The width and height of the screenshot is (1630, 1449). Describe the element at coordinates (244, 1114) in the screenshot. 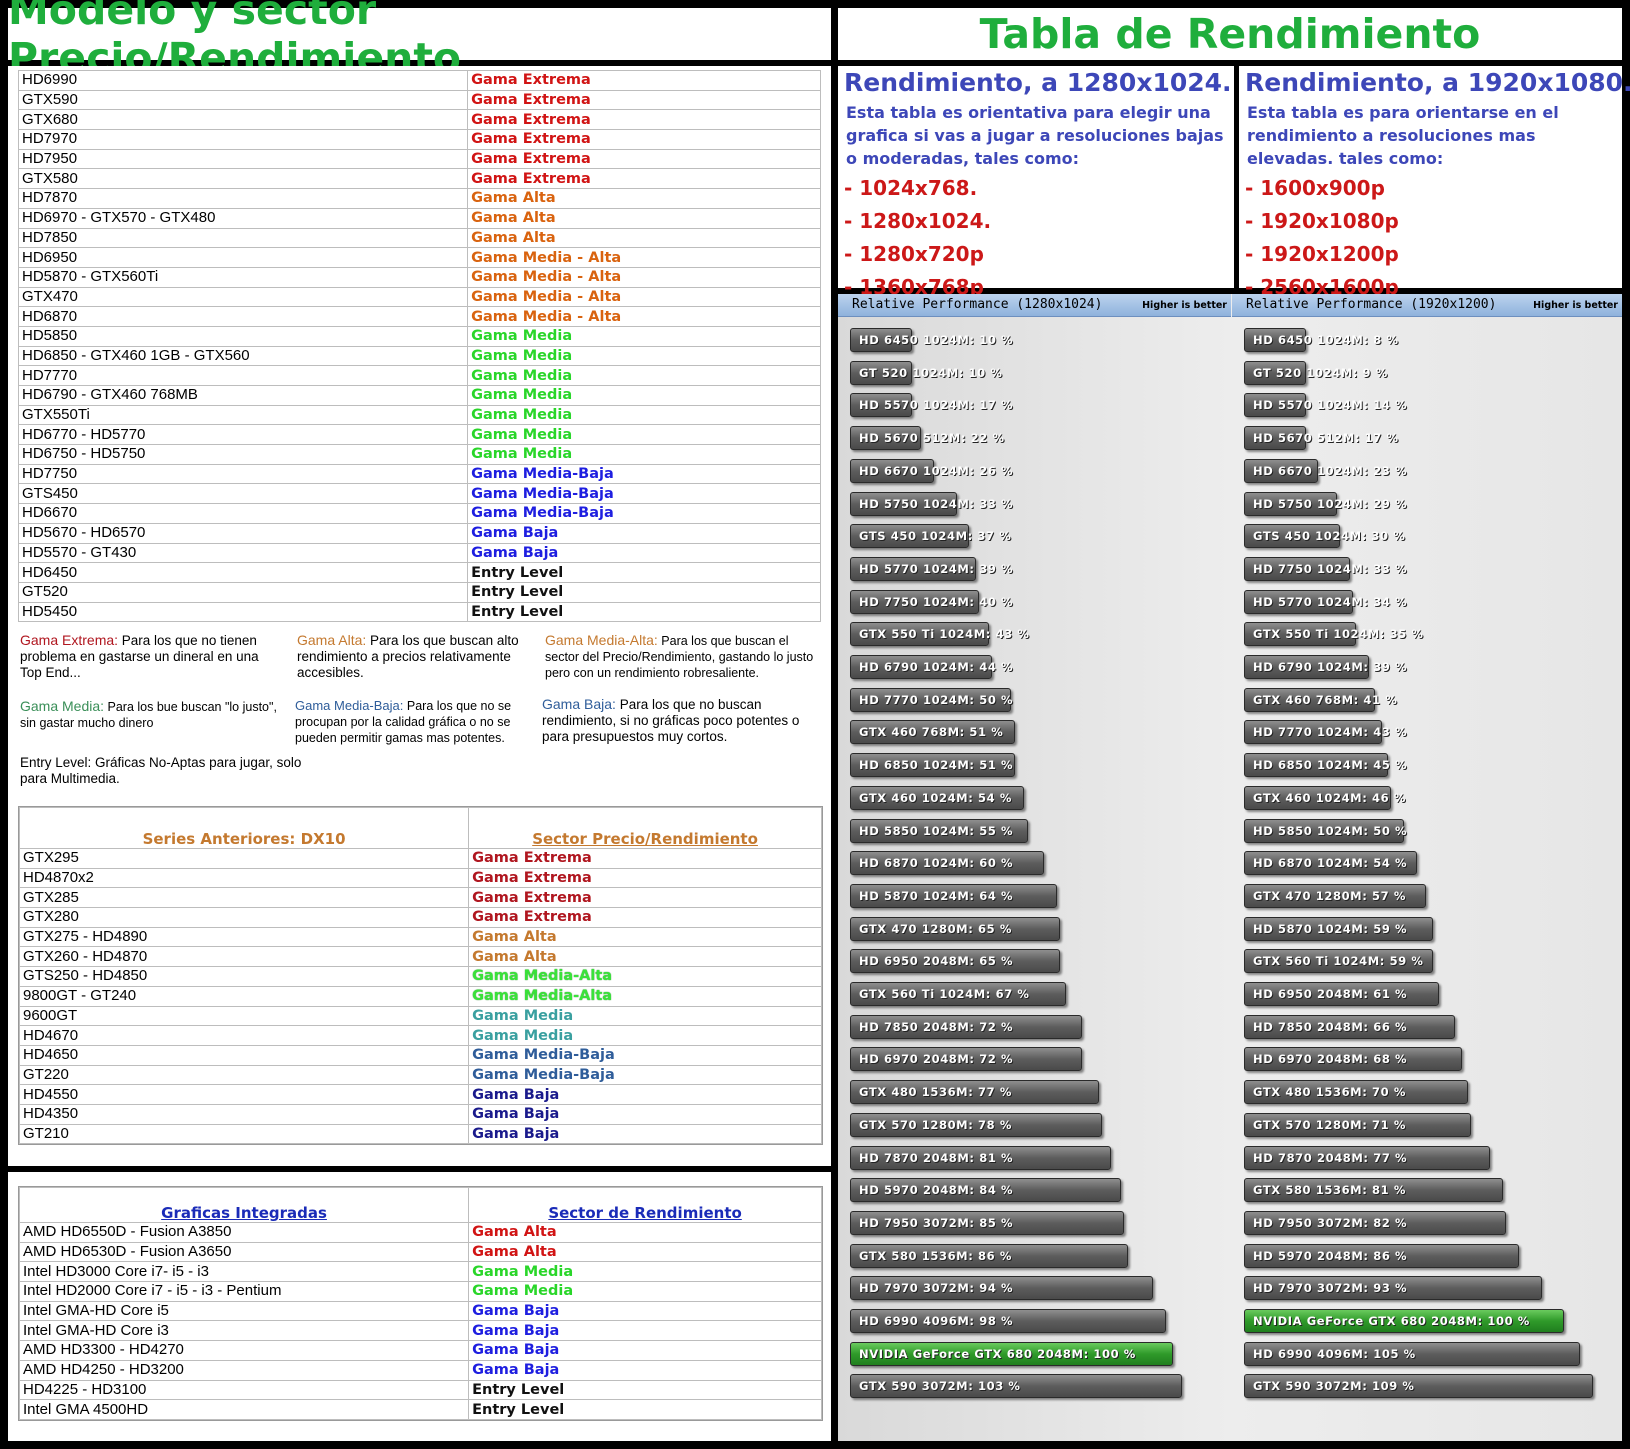

I see `model-cell: HD4350` at that location.